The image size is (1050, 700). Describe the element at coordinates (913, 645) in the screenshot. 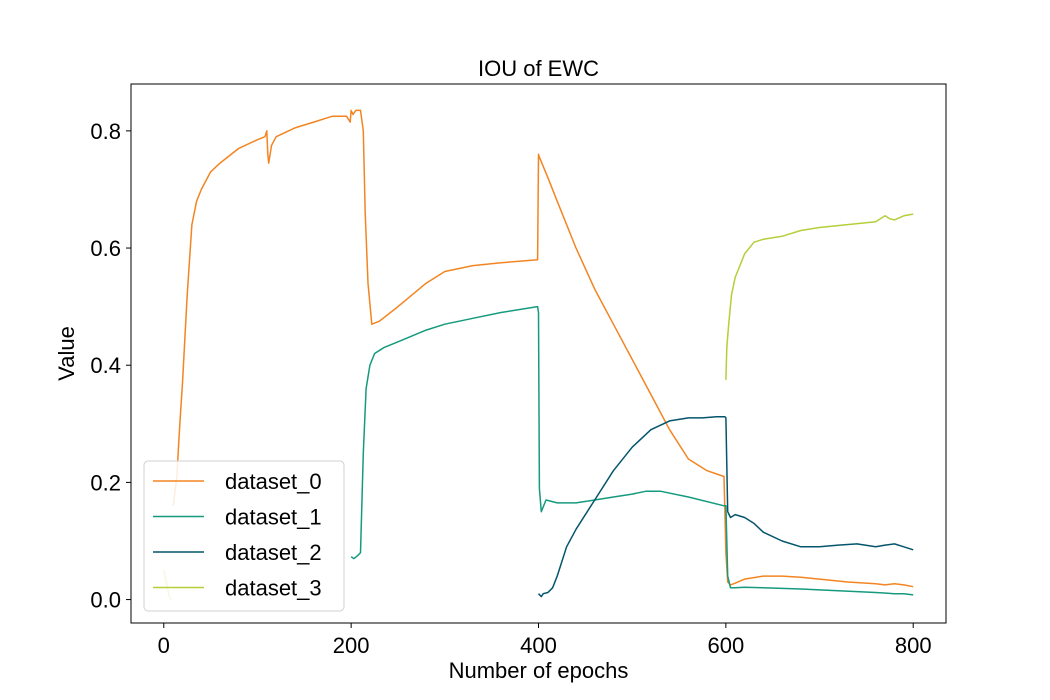

I see `x-tick-label: 800` at that location.